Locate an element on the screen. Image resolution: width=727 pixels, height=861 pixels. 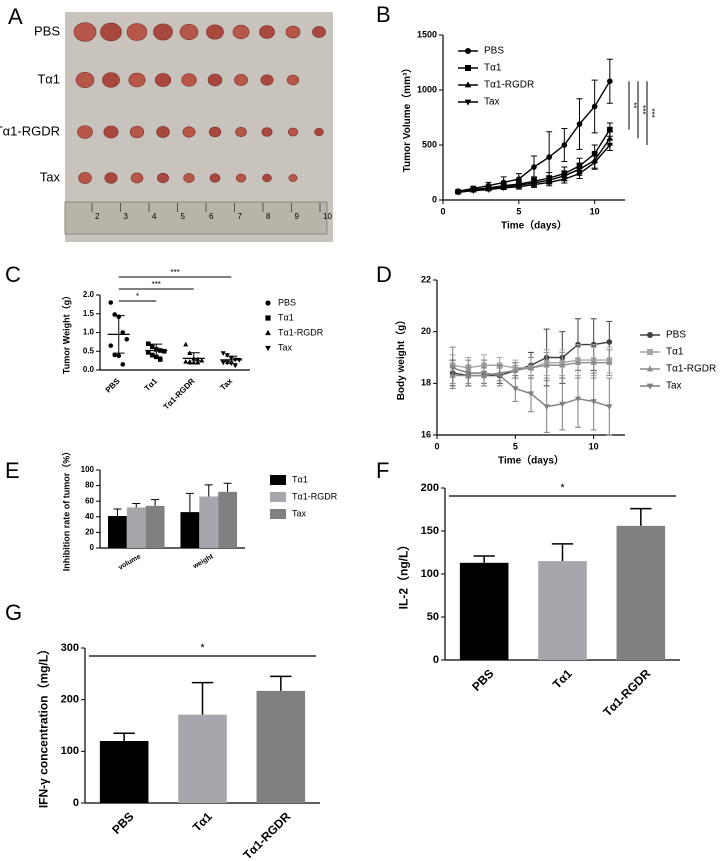
row-label: Tα1-RGDR is located at coordinates (30, 130).